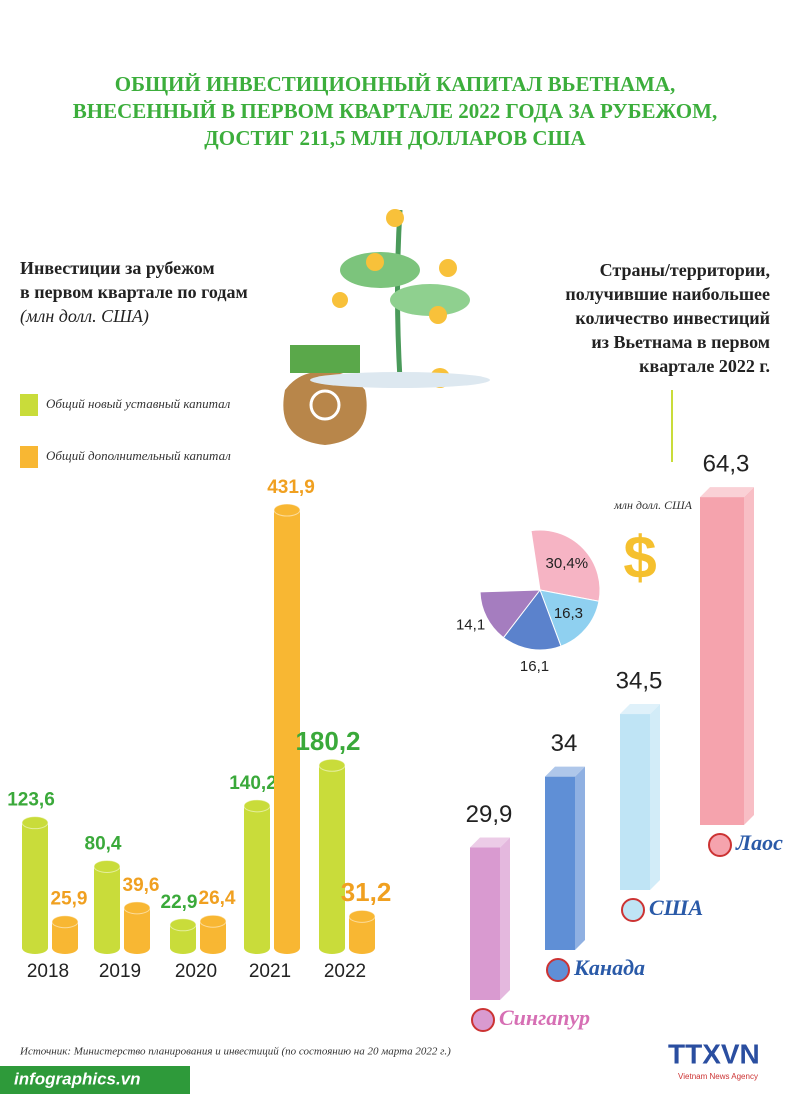  Describe the element at coordinates (680, 342) in the screenshot. I see `chart-title: из Вьетнама в первом` at that location.